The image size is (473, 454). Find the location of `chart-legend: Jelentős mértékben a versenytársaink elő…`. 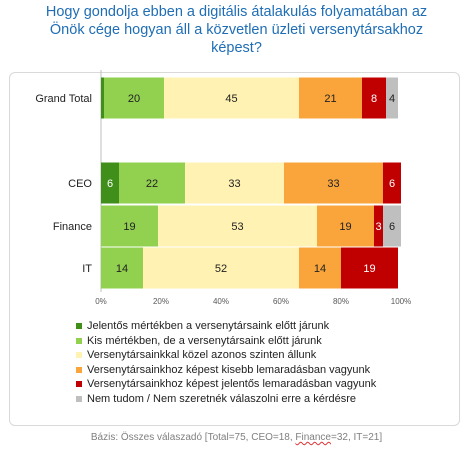

chart-legend: Jelentős mértékben a versenytársaink elő… is located at coordinates (226, 362).